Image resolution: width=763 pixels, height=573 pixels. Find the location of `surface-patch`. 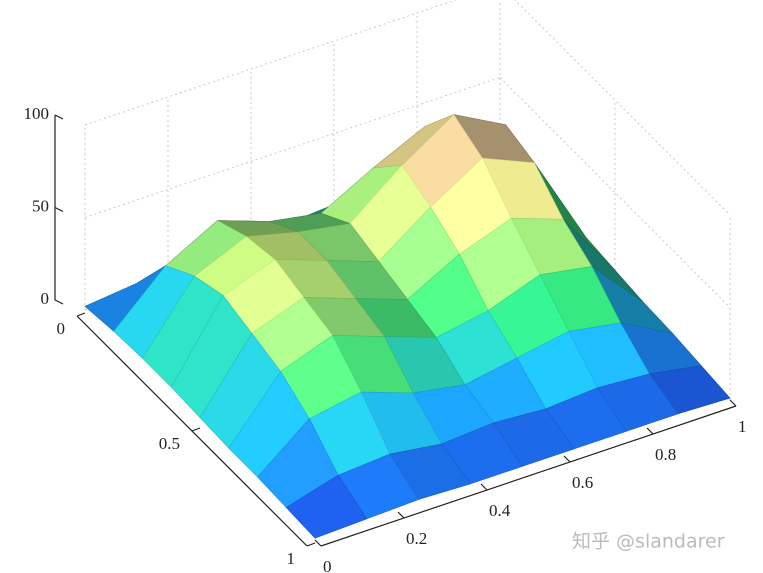

surface-patch is located at coordinates (326, 506).